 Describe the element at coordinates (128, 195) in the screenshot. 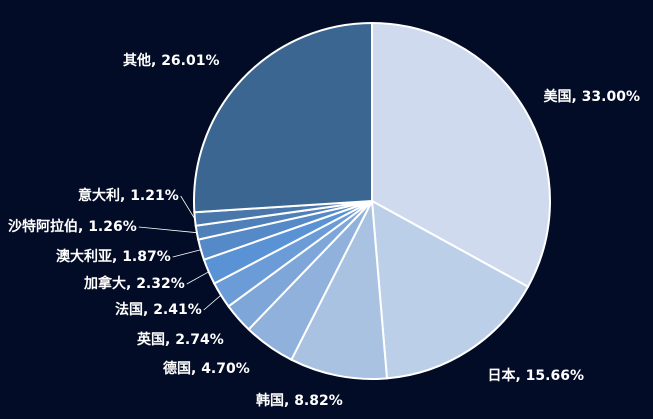

I see `slice-label-10: 意大利, 1.21%` at that location.